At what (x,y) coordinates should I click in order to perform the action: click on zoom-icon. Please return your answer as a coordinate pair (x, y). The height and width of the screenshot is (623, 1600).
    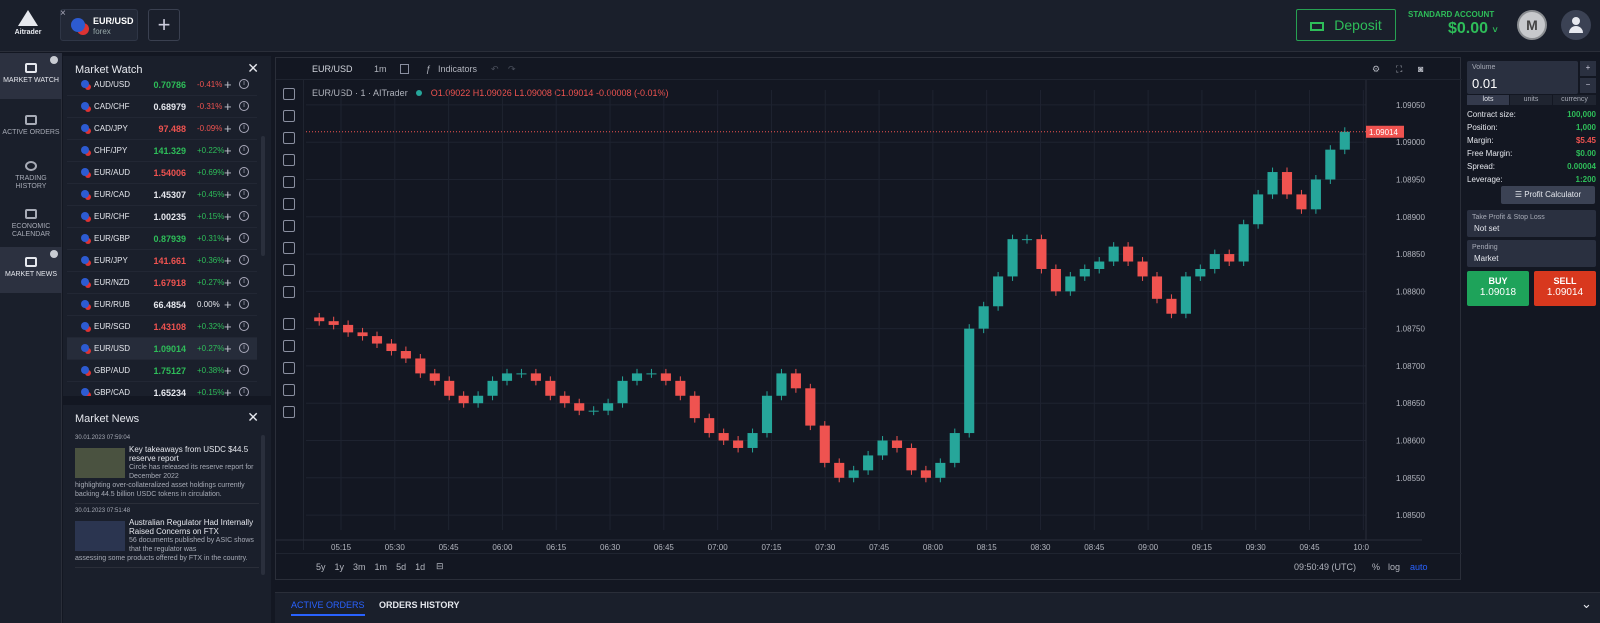
    Looking at the image, I should click on (289, 292).